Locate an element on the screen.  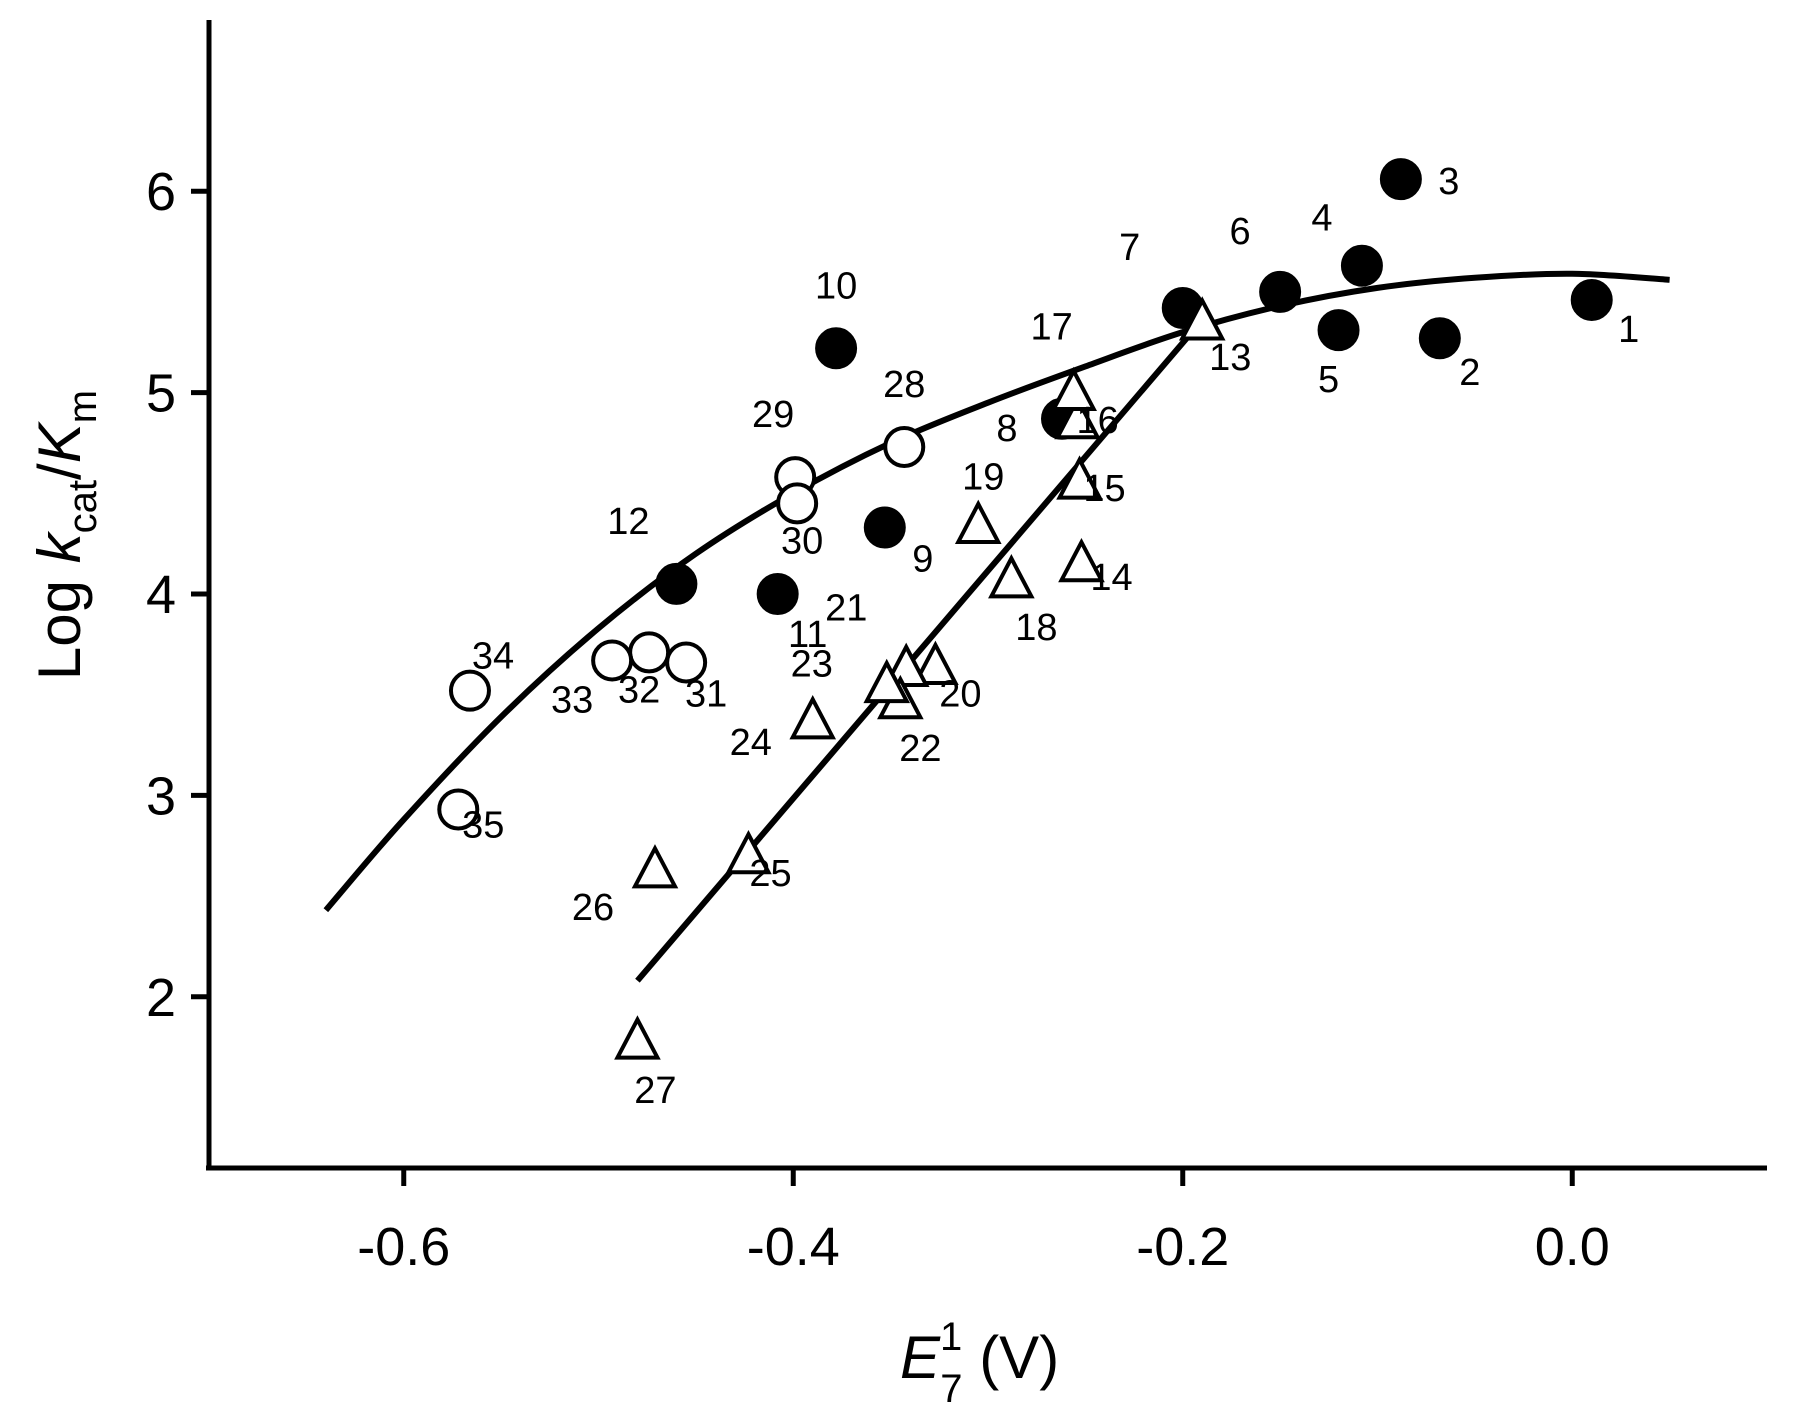
y-axis-title: Log kcat/Km is located at coordinates (65, 535).